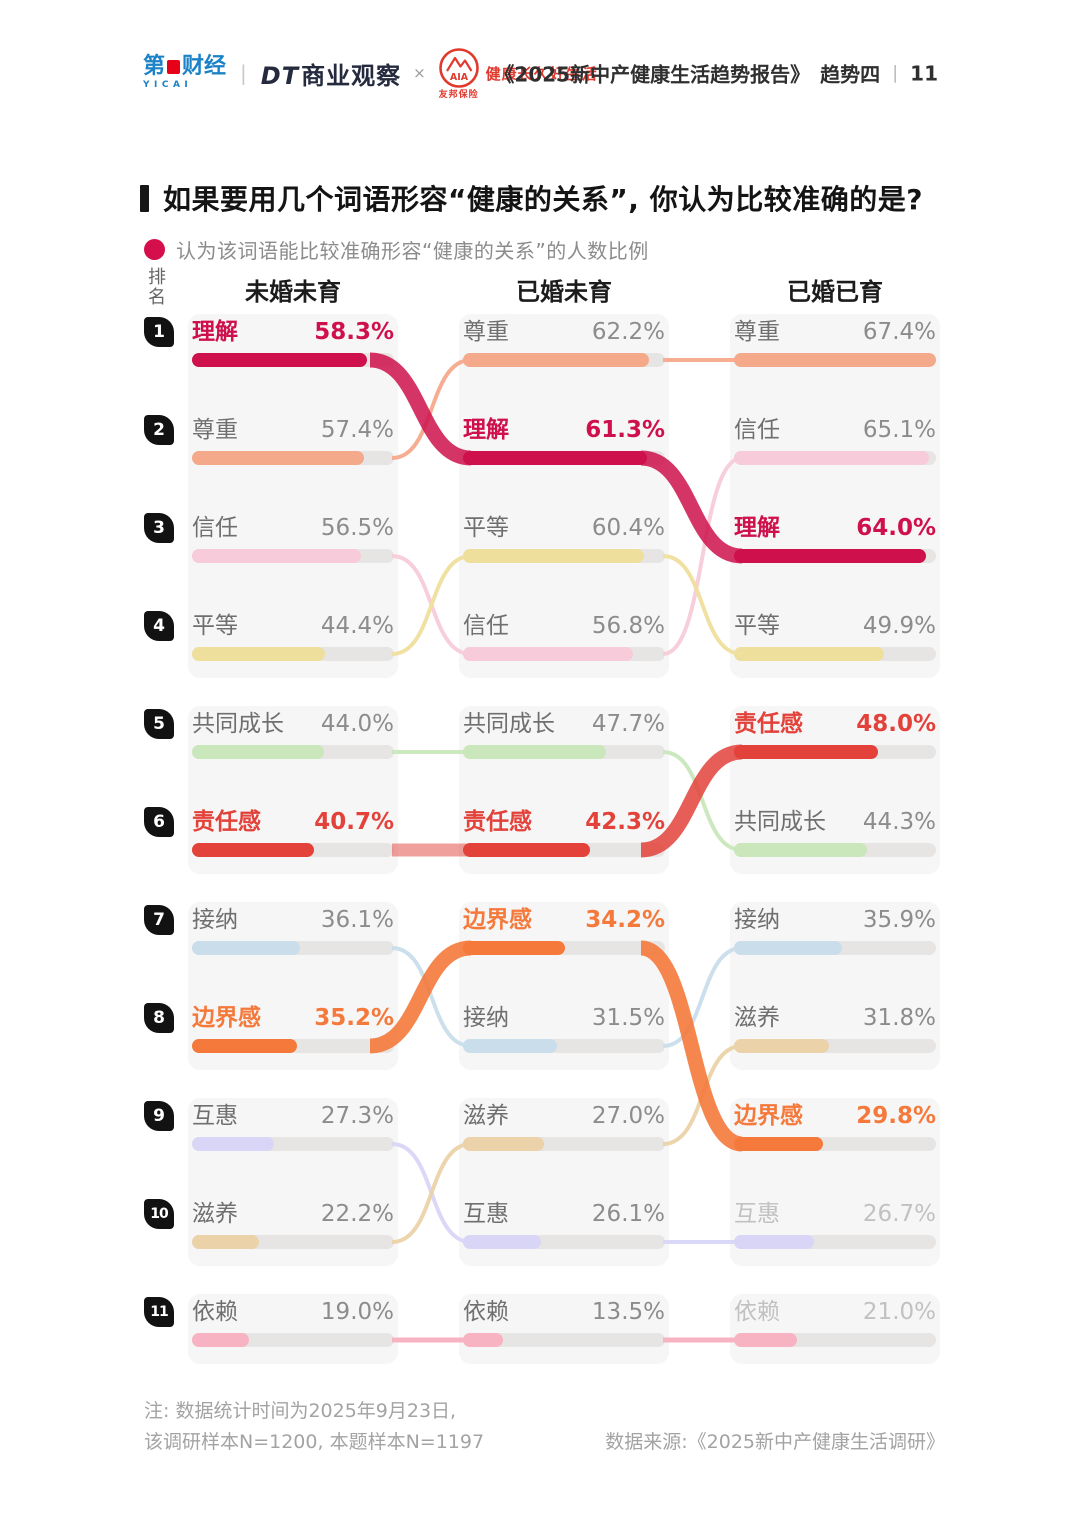 The height and width of the screenshot is (1518, 1080). I want to click on yicai-logo-cn: 第 财经, so click(184, 67).